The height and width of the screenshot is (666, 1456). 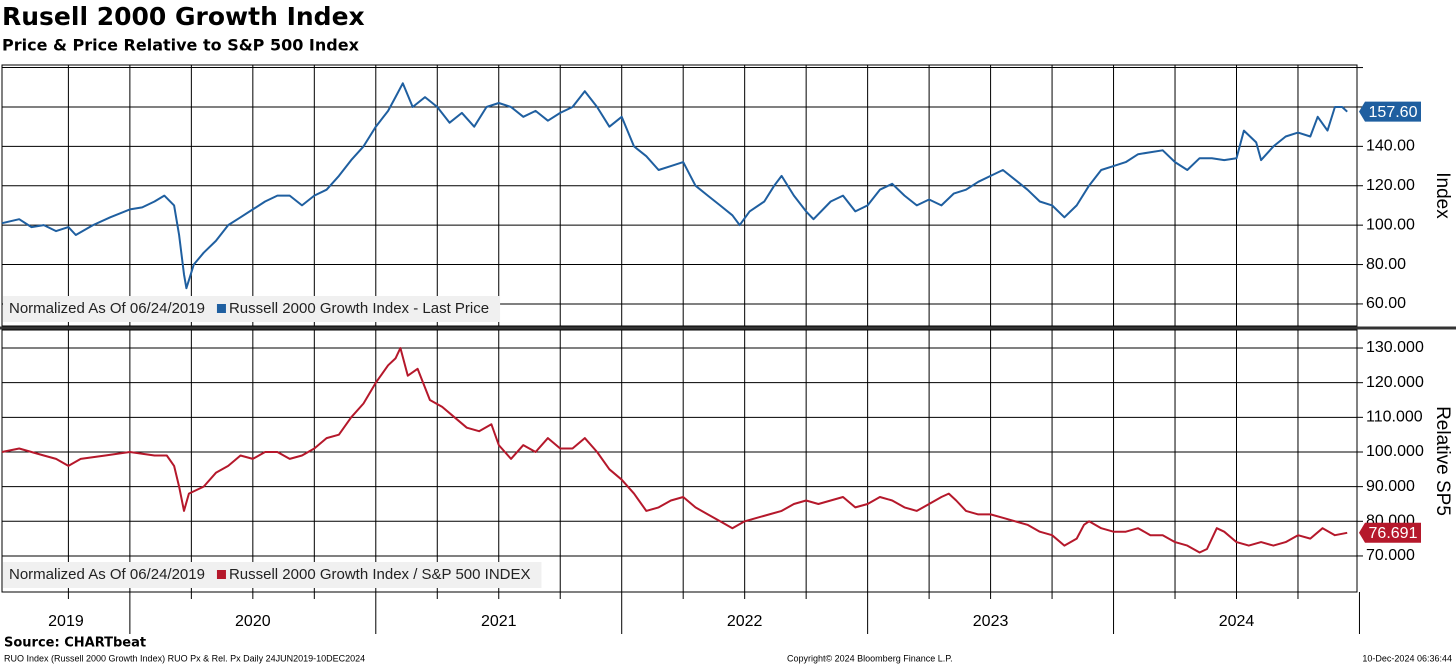 What do you see at coordinates (1390, 185) in the screenshot?
I see `y-tick-label: 120.00` at bounding box center [1390, 185].